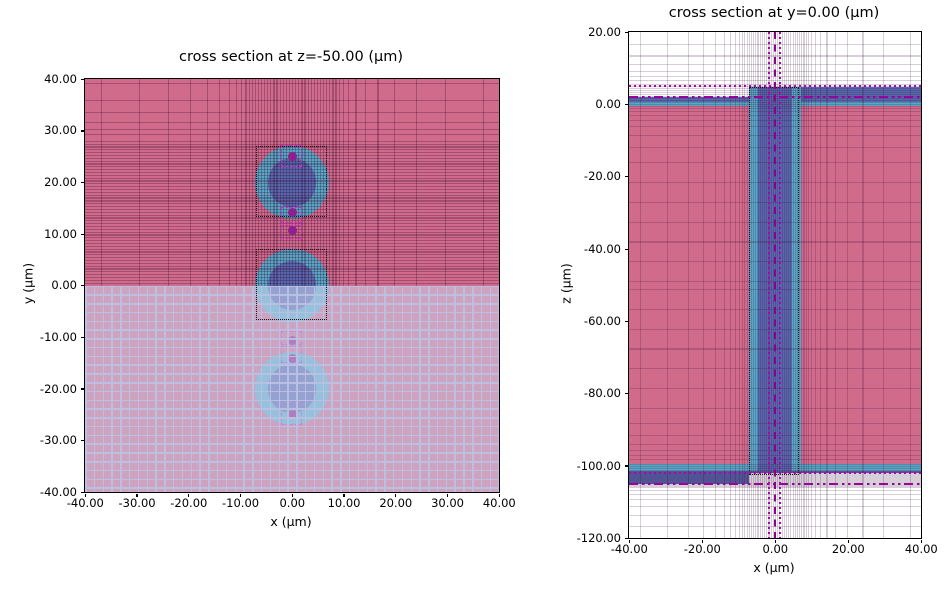  I want to click on y-tick-label: 0.00, so click(608, 104).